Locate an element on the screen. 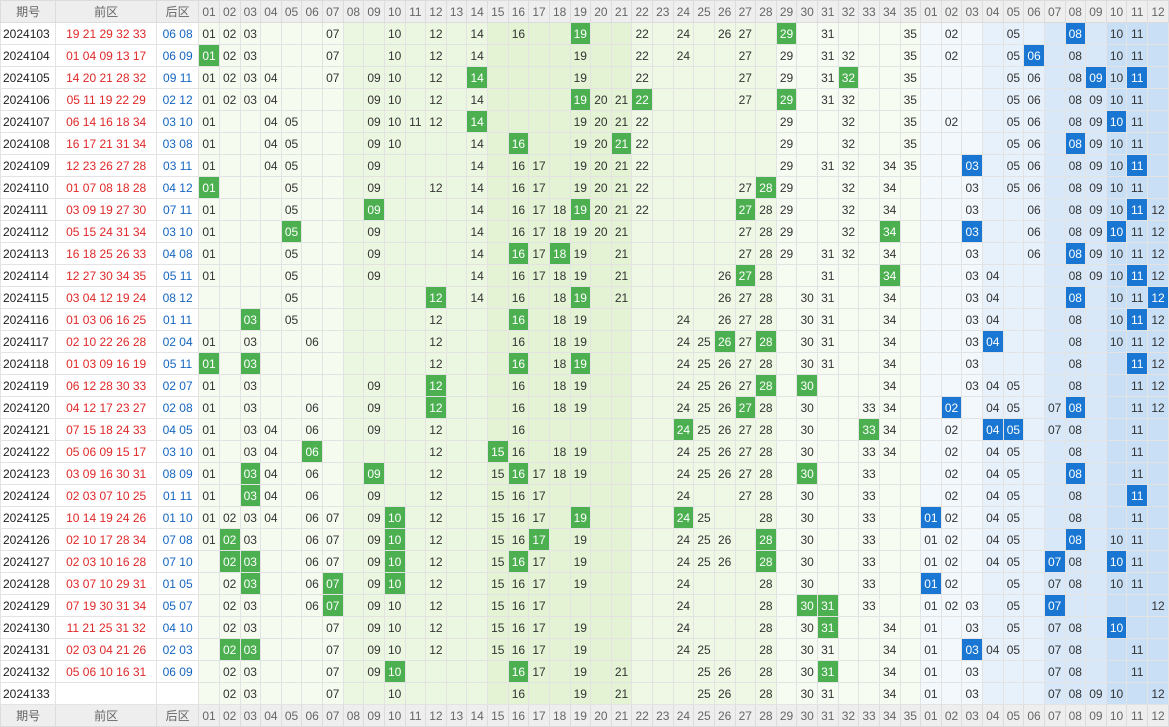 The width and height of the screenshot is (1169, 727). front-ball-cell: 20 is located at coordinates (601, 121).